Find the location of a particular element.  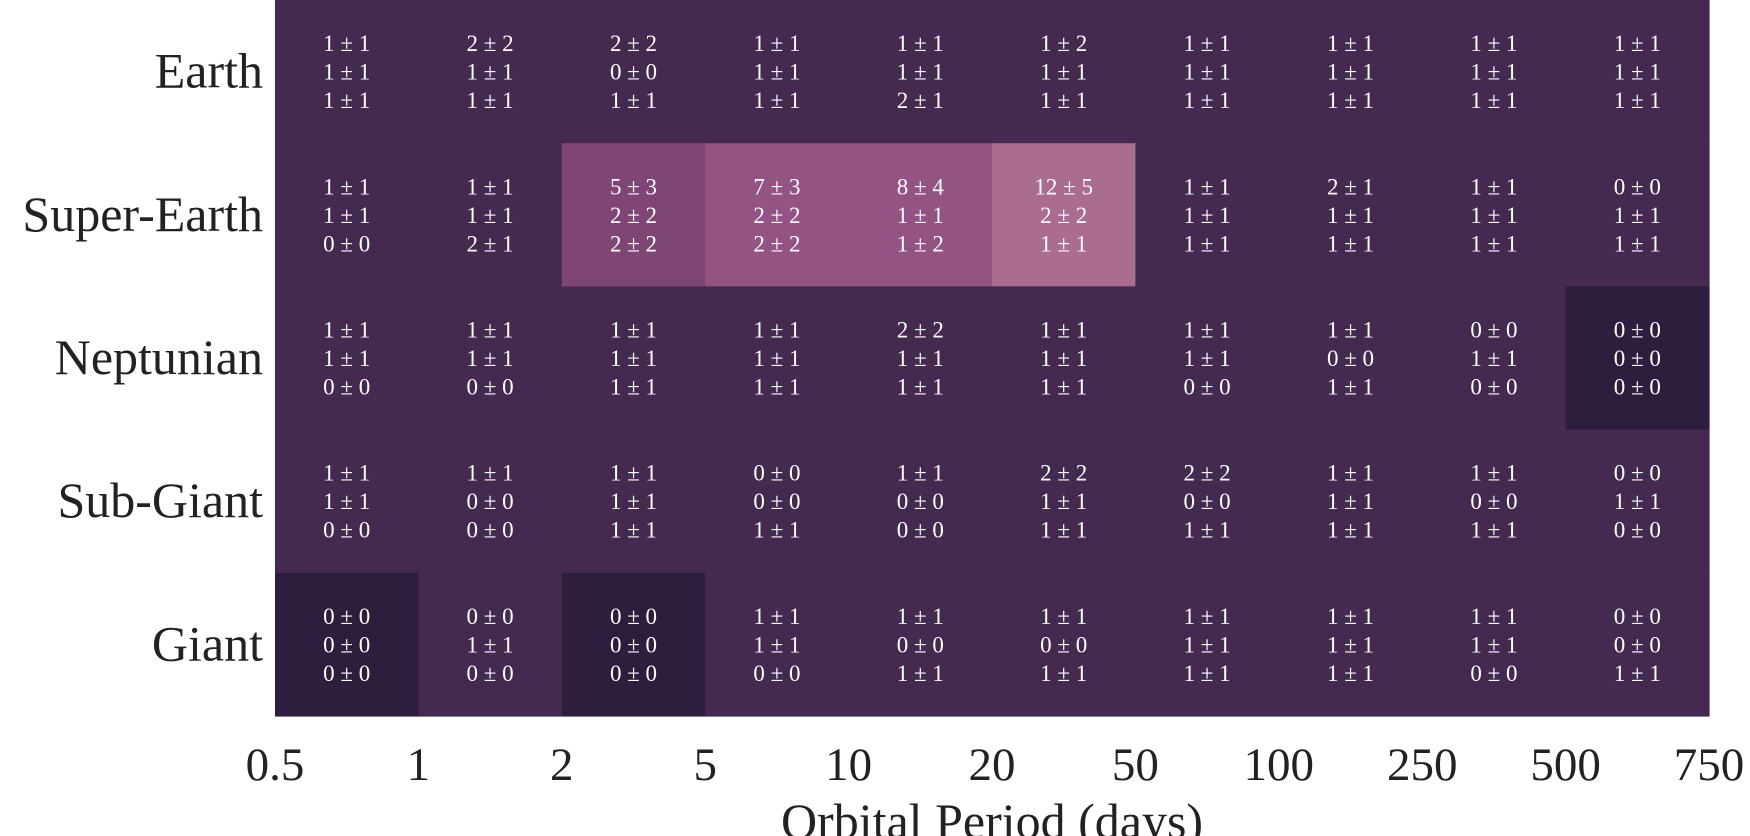

x-tick-label: 50 is located at coordinates (1135, 765).